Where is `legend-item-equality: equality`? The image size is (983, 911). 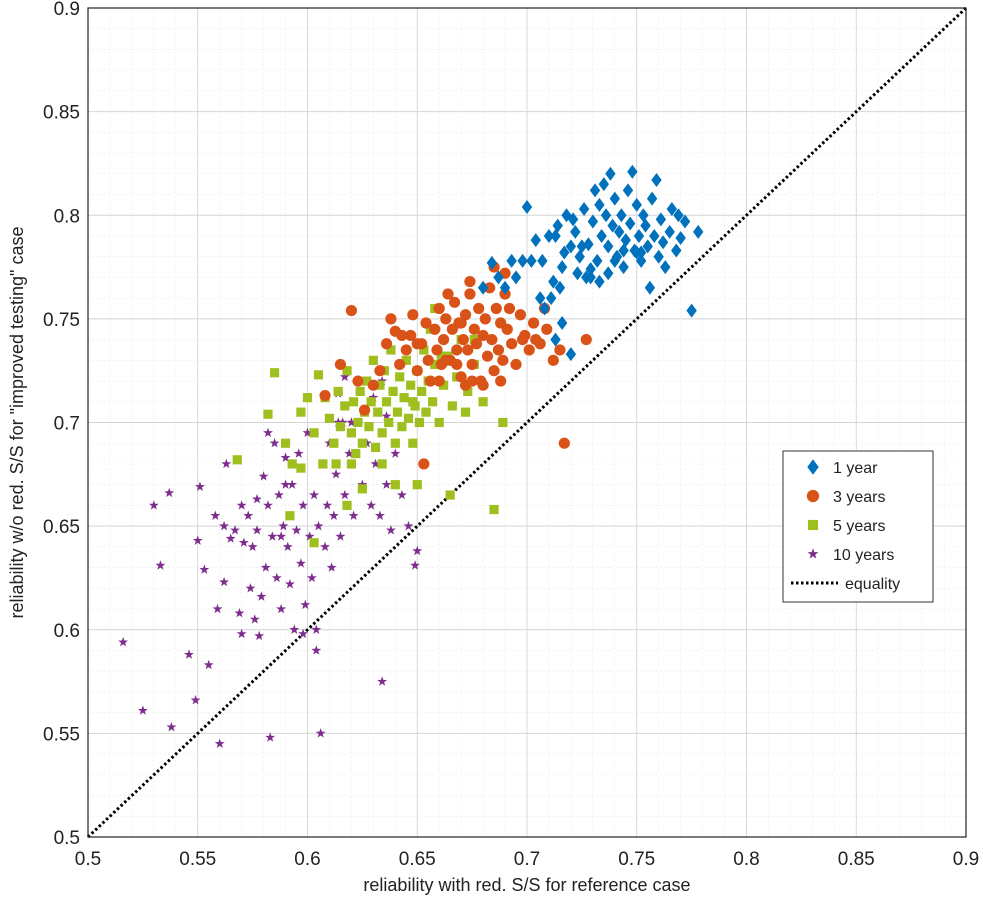 legend-item-equality: equality is located at coordinates (845, 584).